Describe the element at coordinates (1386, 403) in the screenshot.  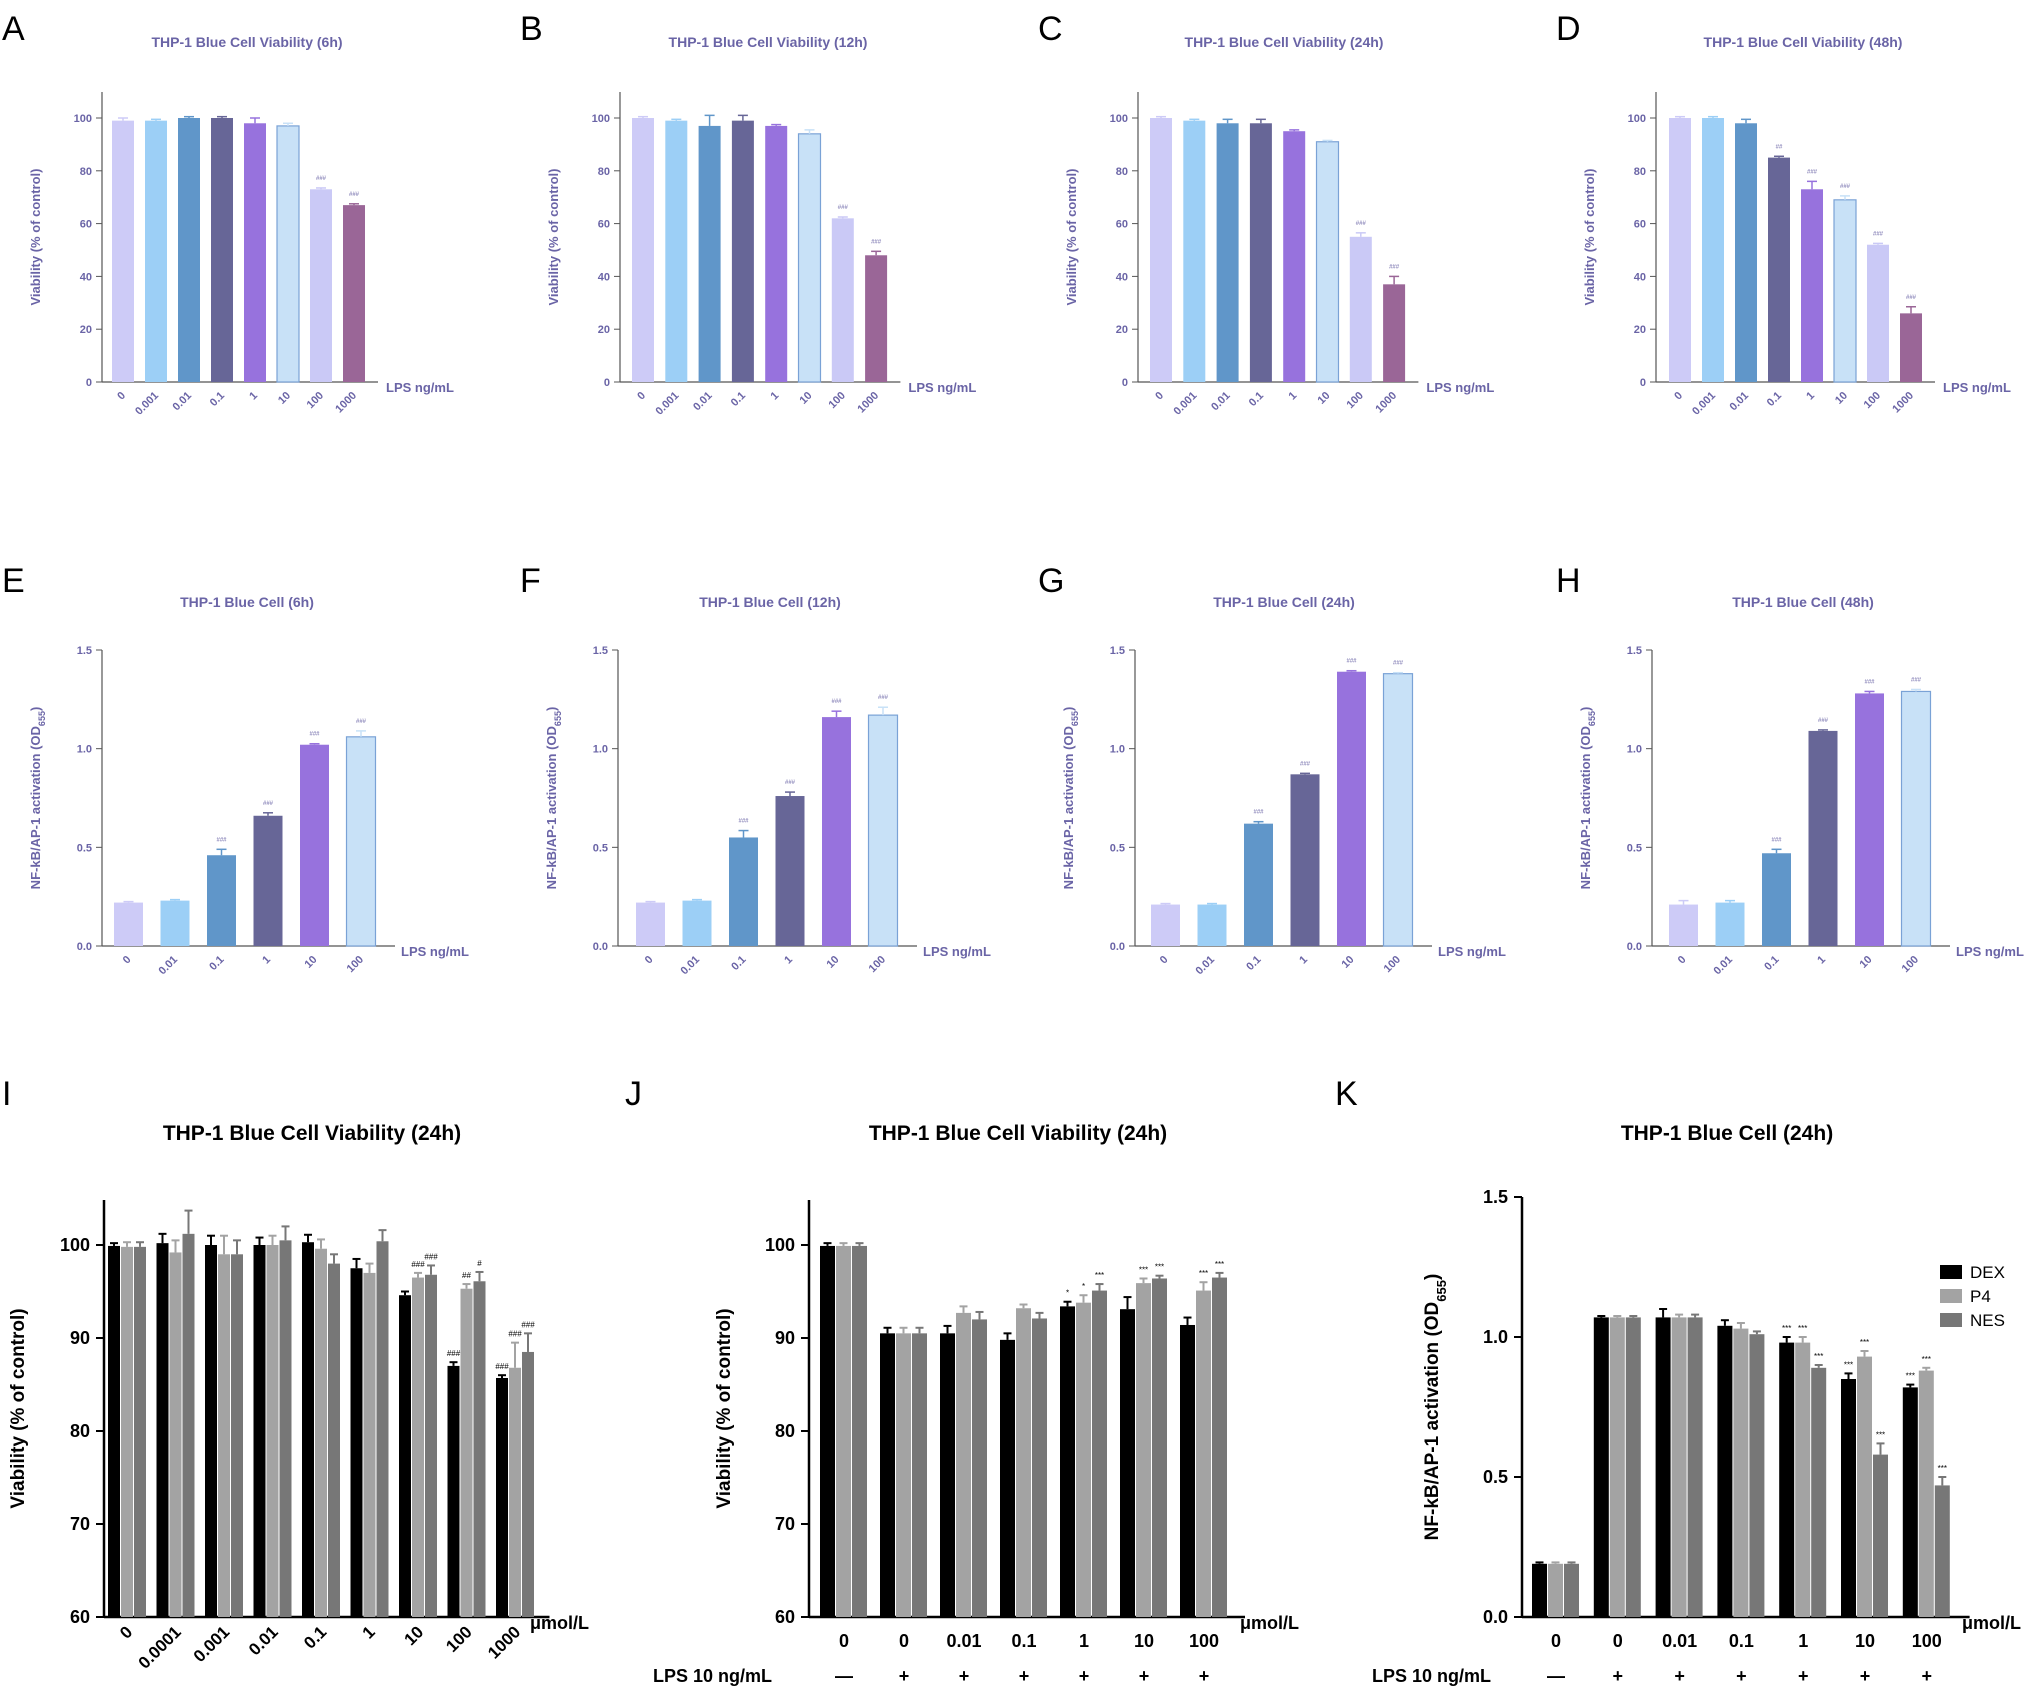
I see `x-tick-label: 1000` at that location.